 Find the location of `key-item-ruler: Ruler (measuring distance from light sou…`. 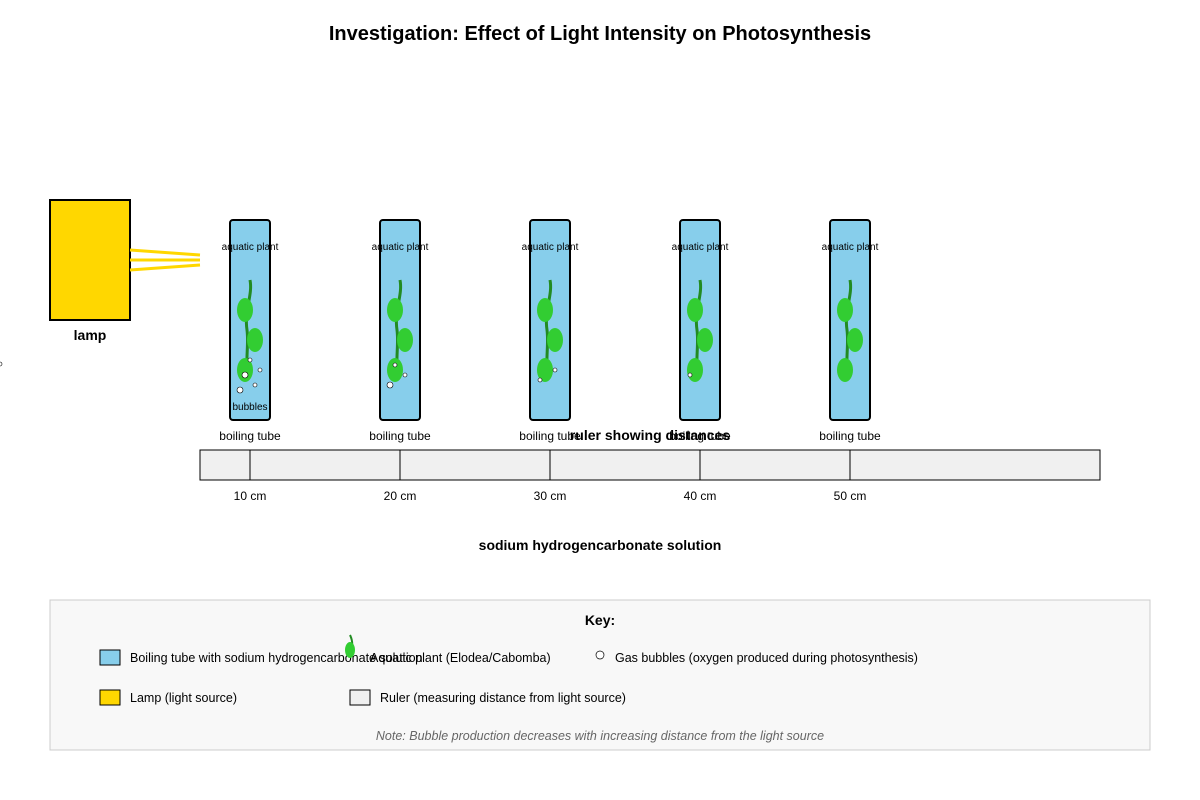

key-item-ruler: Ruler (measuring distance from light sou… is located at coordinates (503, 698).